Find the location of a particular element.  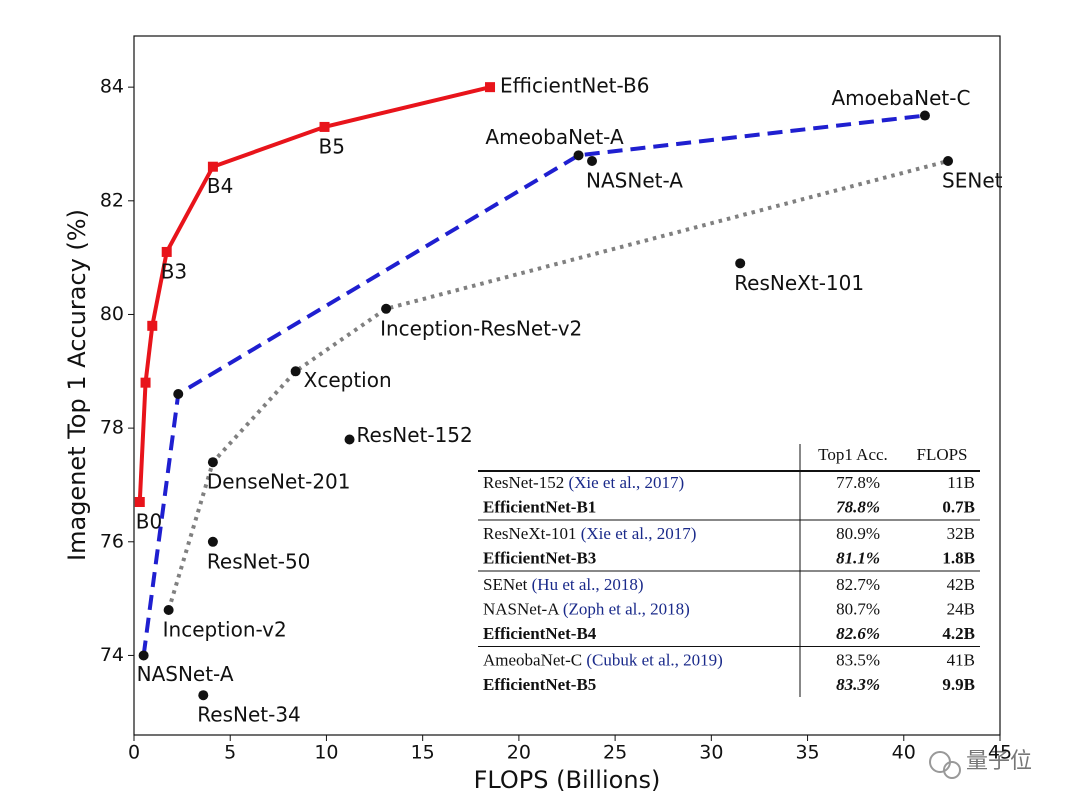

table-model: NASNet-A (Zoph et al., 2018) is located at coordinates (586, 608).